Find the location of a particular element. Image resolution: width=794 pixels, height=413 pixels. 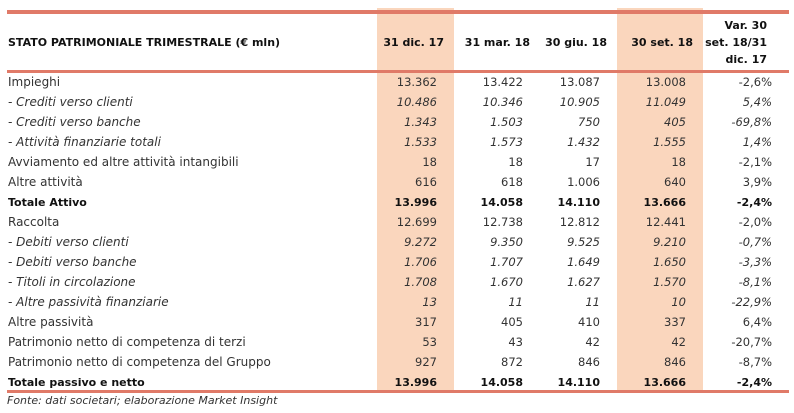

row-label: - Titoli in circolazione is located at coordinates (72, 282).